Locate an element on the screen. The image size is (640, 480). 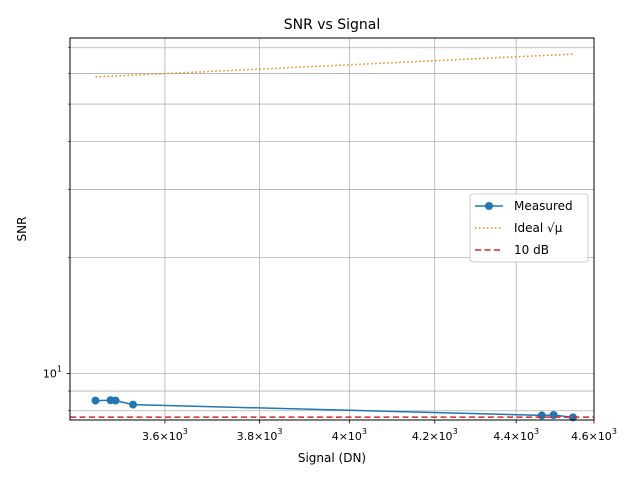
x-tick-label: 4×10³ is located at coordinates (349, 435).